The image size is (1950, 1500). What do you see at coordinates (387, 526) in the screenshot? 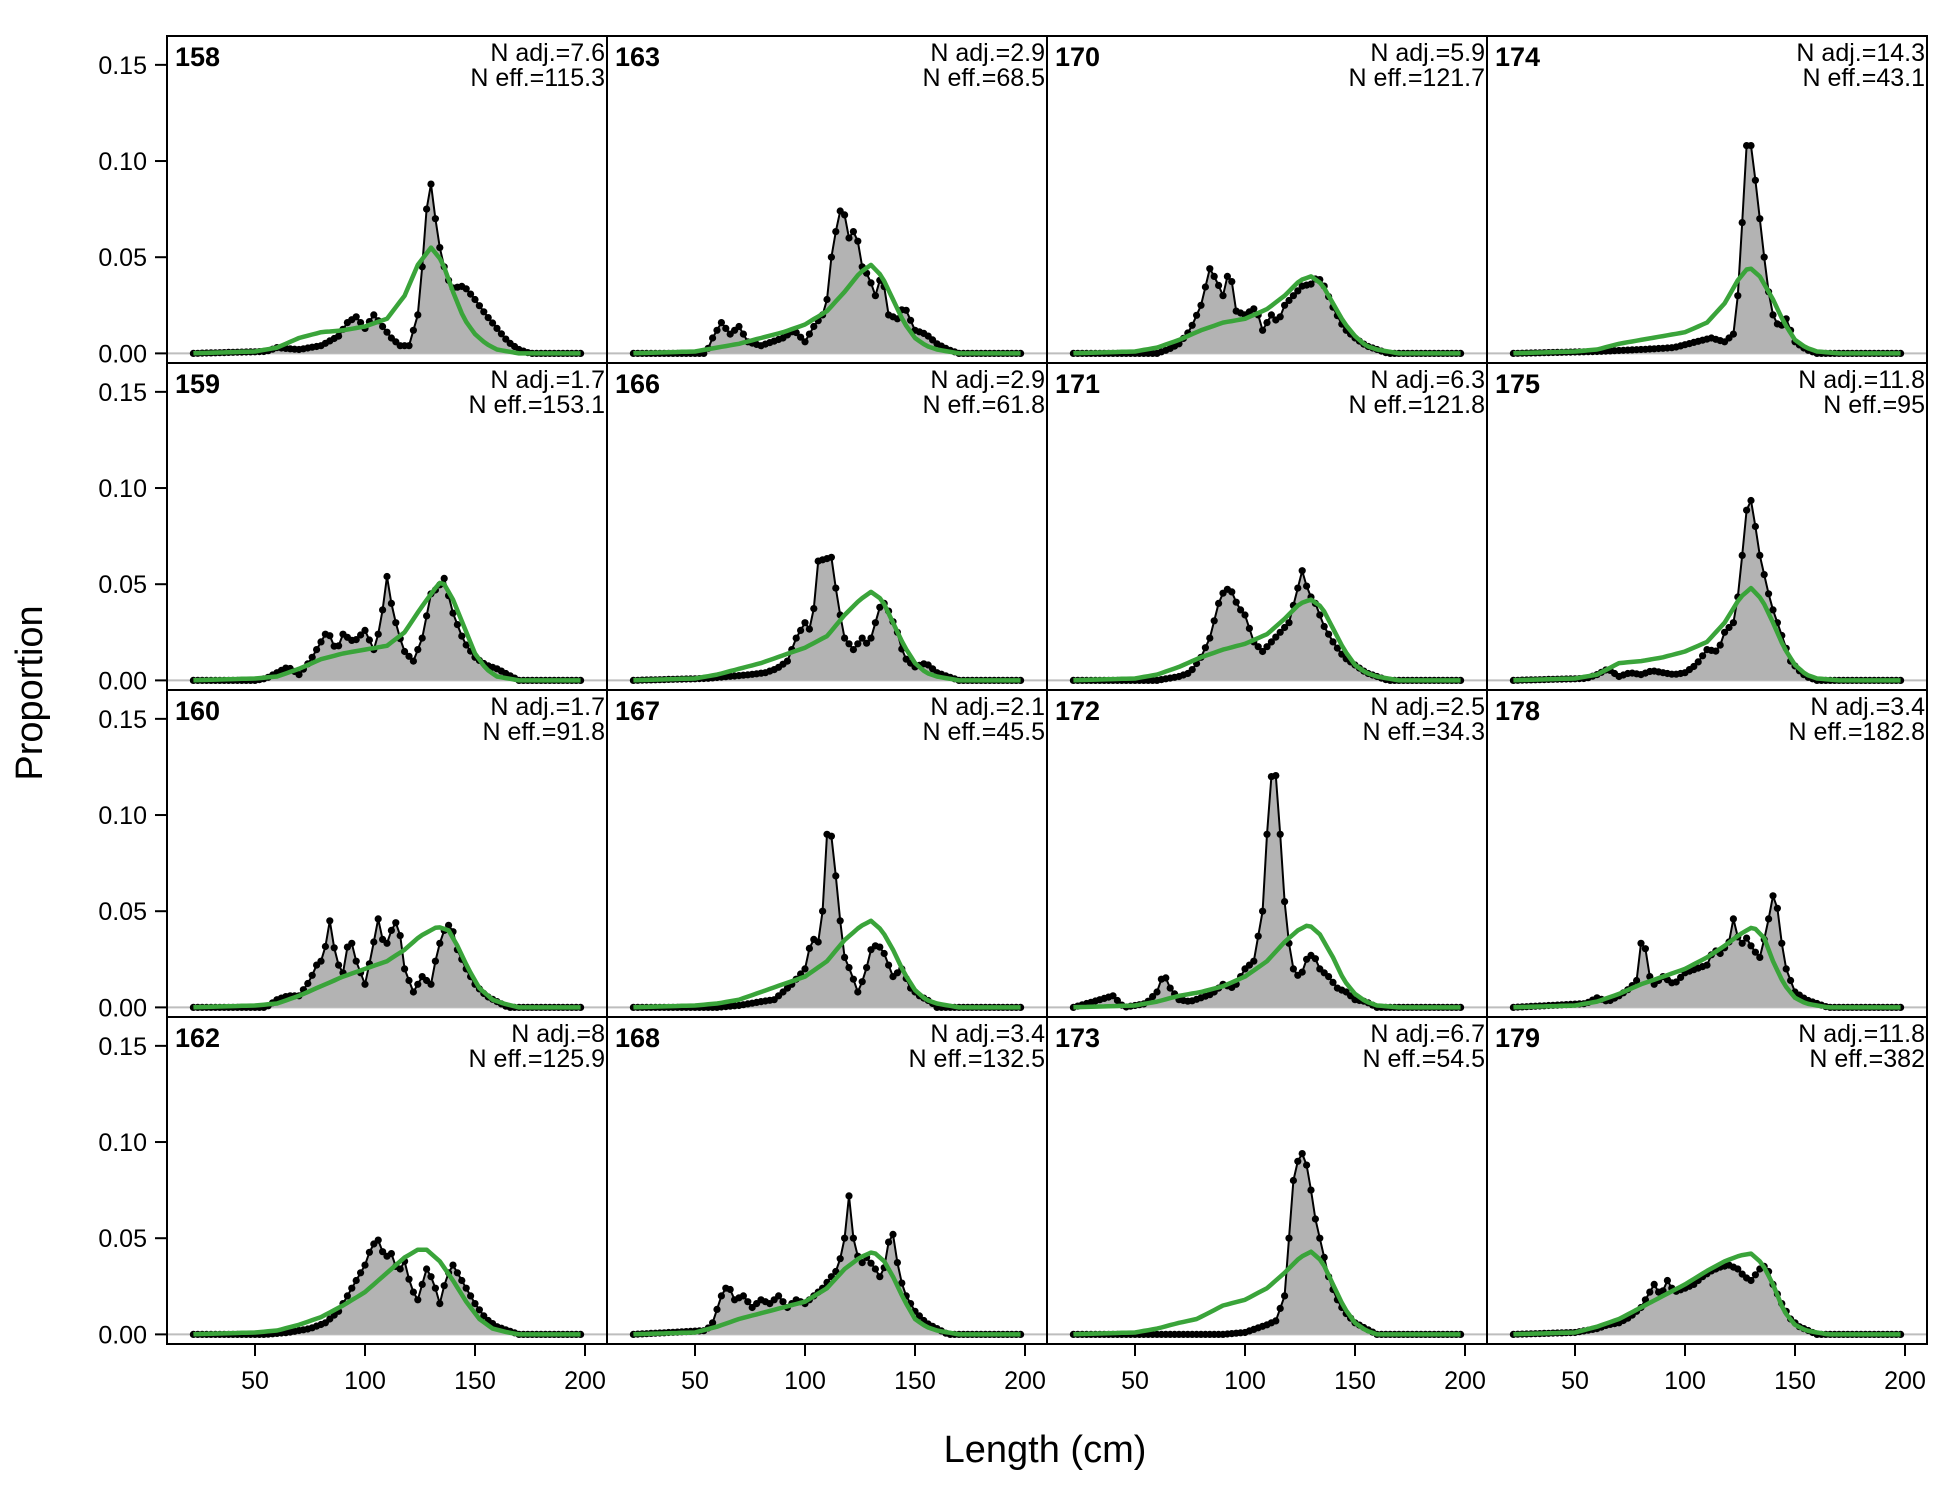
I see `panel-159: 159 N adj.=1.7N eff.=153.1` at bounding box center [387, 526].